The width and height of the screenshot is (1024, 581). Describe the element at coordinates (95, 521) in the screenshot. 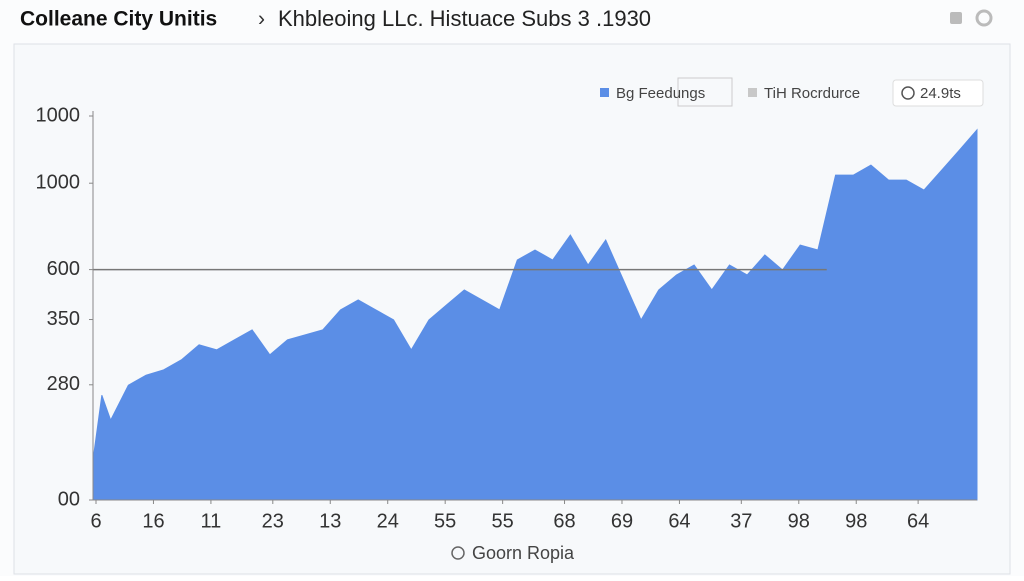

I see `x-tick-label: 6` at that location.